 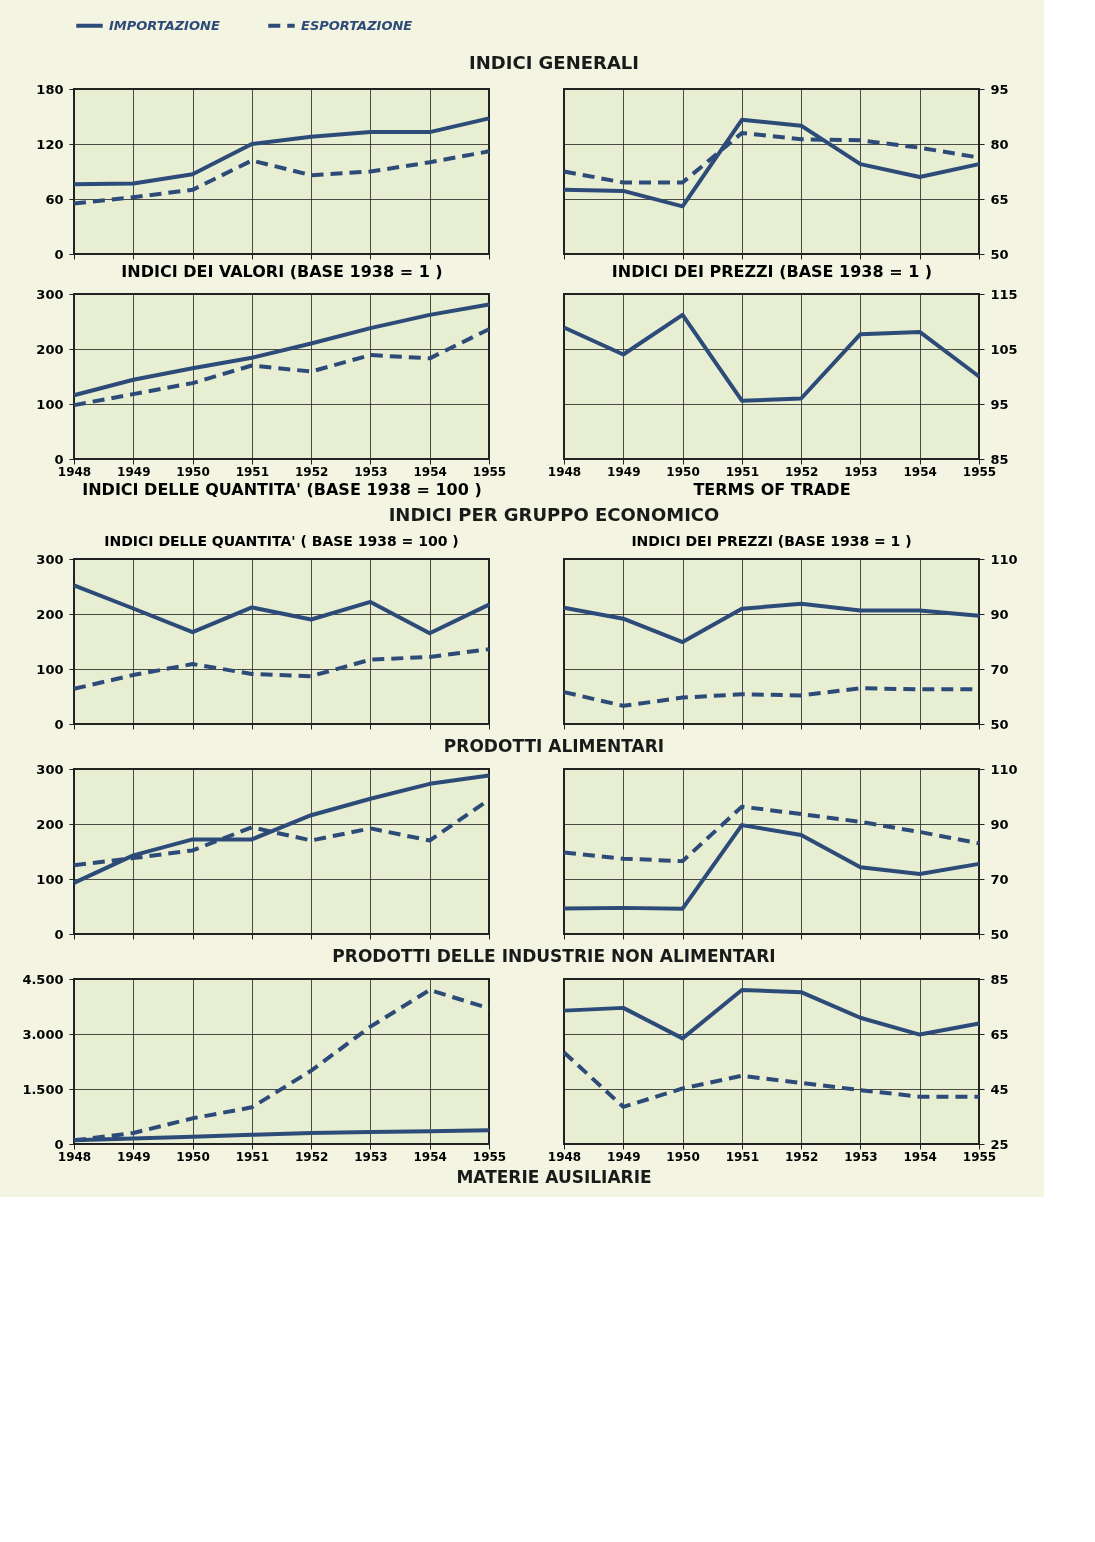 What do you see at coordinates (554, 62) in the screenshot?
I see `text: INDICI GENERALI` at bounding box center [554, 62].